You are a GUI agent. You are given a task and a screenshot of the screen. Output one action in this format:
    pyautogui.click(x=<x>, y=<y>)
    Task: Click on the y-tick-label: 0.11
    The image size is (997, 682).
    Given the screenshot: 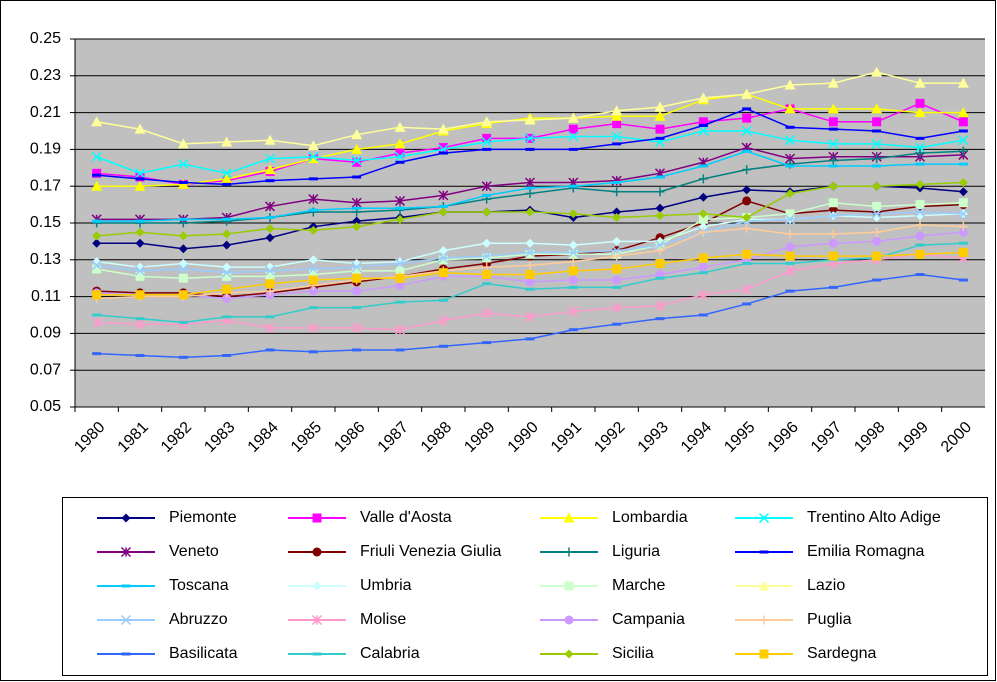 What is the action you would take?
    pyautogui.click(x=46, y=296)
    